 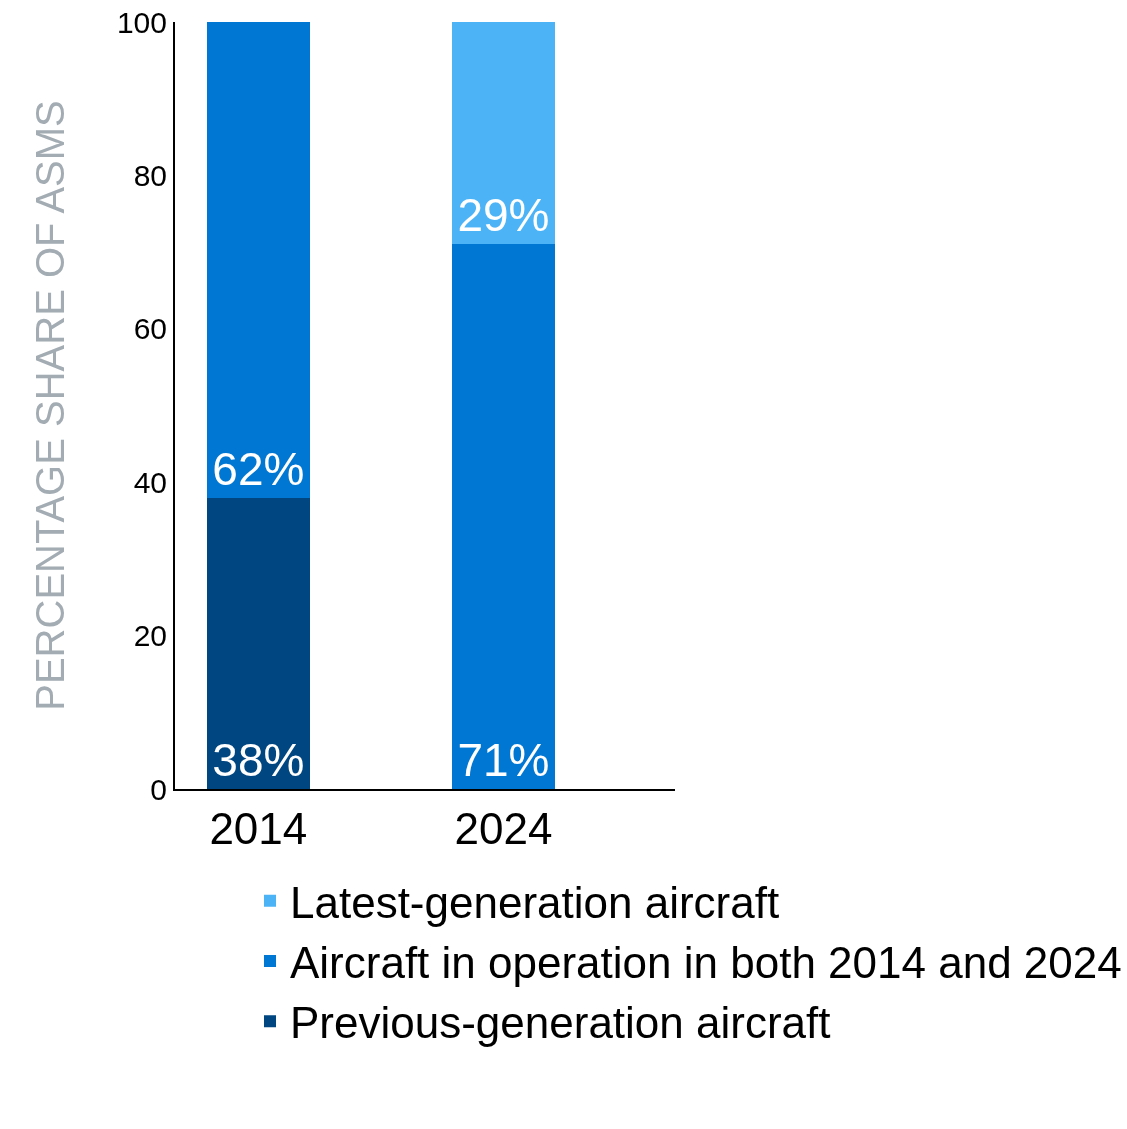 I want to click on x-tick-label: 2024, so click(x=503, y=828).